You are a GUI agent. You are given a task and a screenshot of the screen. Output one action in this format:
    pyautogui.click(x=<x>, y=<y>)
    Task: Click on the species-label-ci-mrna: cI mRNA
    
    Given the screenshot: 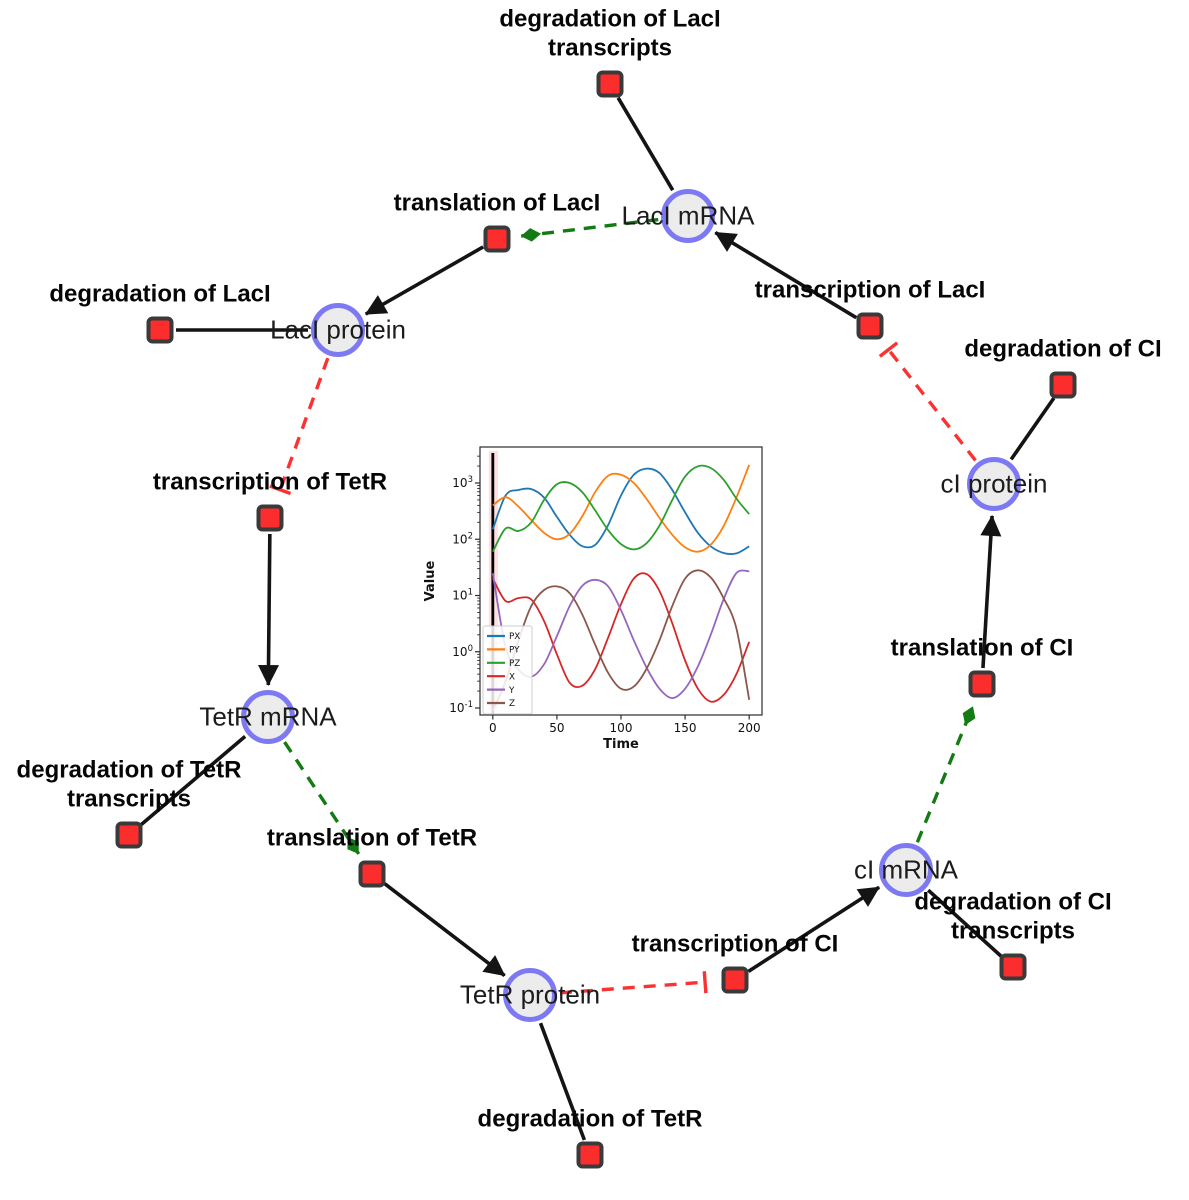 What is the action you would take?
    pyautogui.click(x=906, y=869)
    